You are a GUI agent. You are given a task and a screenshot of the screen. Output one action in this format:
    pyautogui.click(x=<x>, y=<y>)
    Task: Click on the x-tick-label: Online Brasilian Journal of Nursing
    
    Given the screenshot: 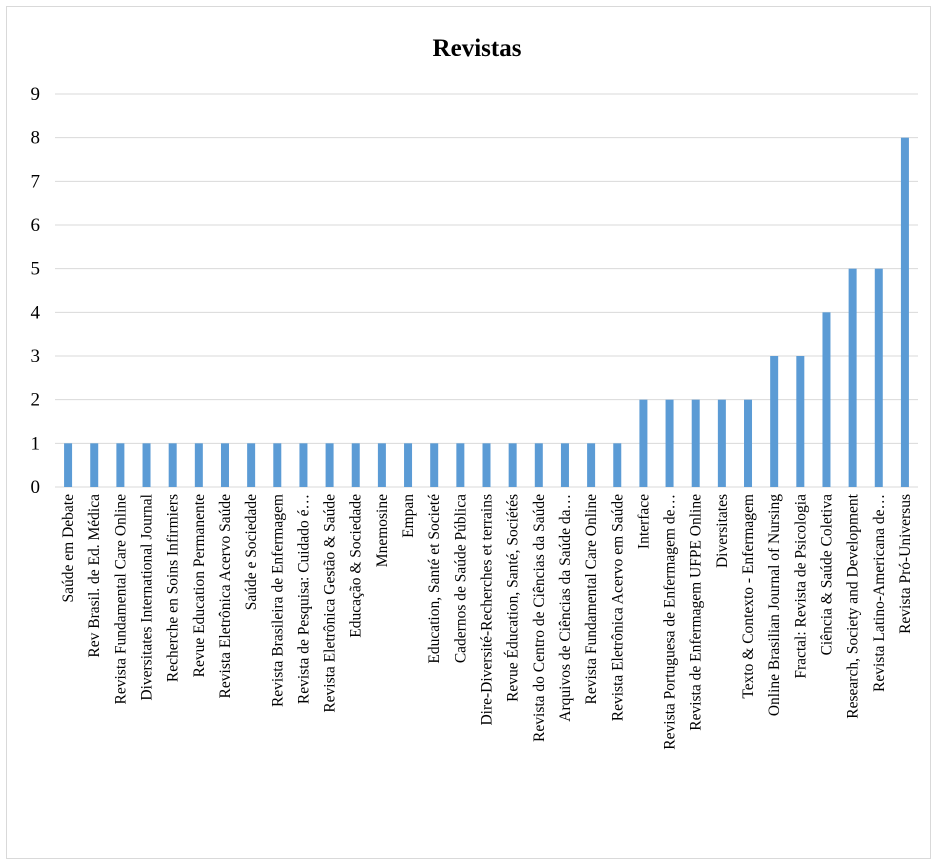 What is the action you would take?
    pyautogui.click(x=774, y=605)
    